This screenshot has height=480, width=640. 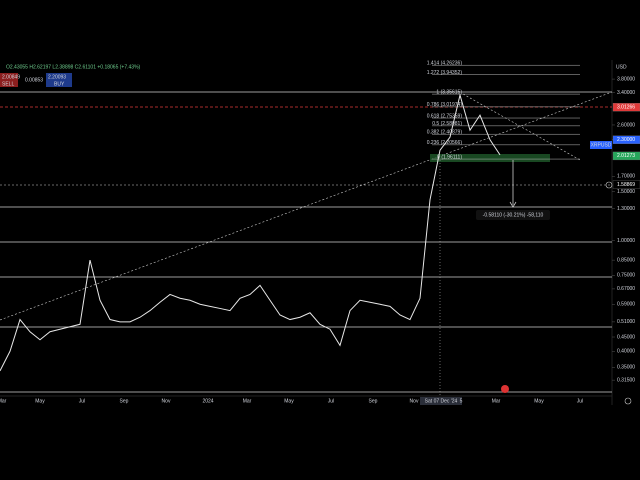 I want to click on y-tick-label: 0.40000, so click(x=626, y=352).